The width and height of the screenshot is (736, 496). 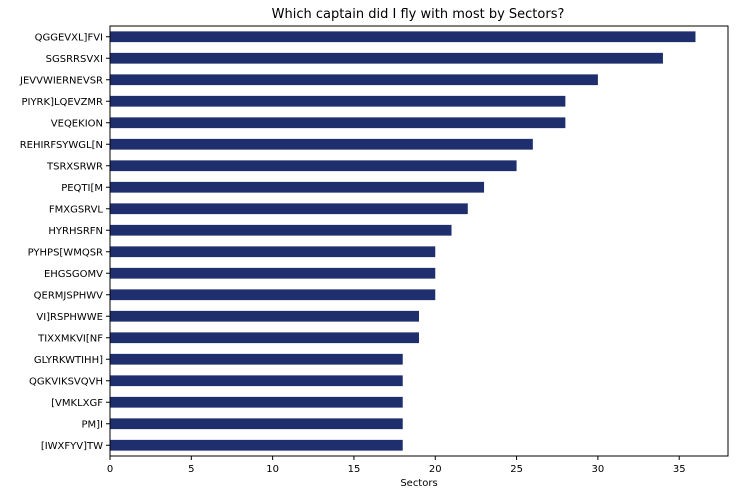 I want to click on x-tick-label: 5, so click(x=191, y=469).